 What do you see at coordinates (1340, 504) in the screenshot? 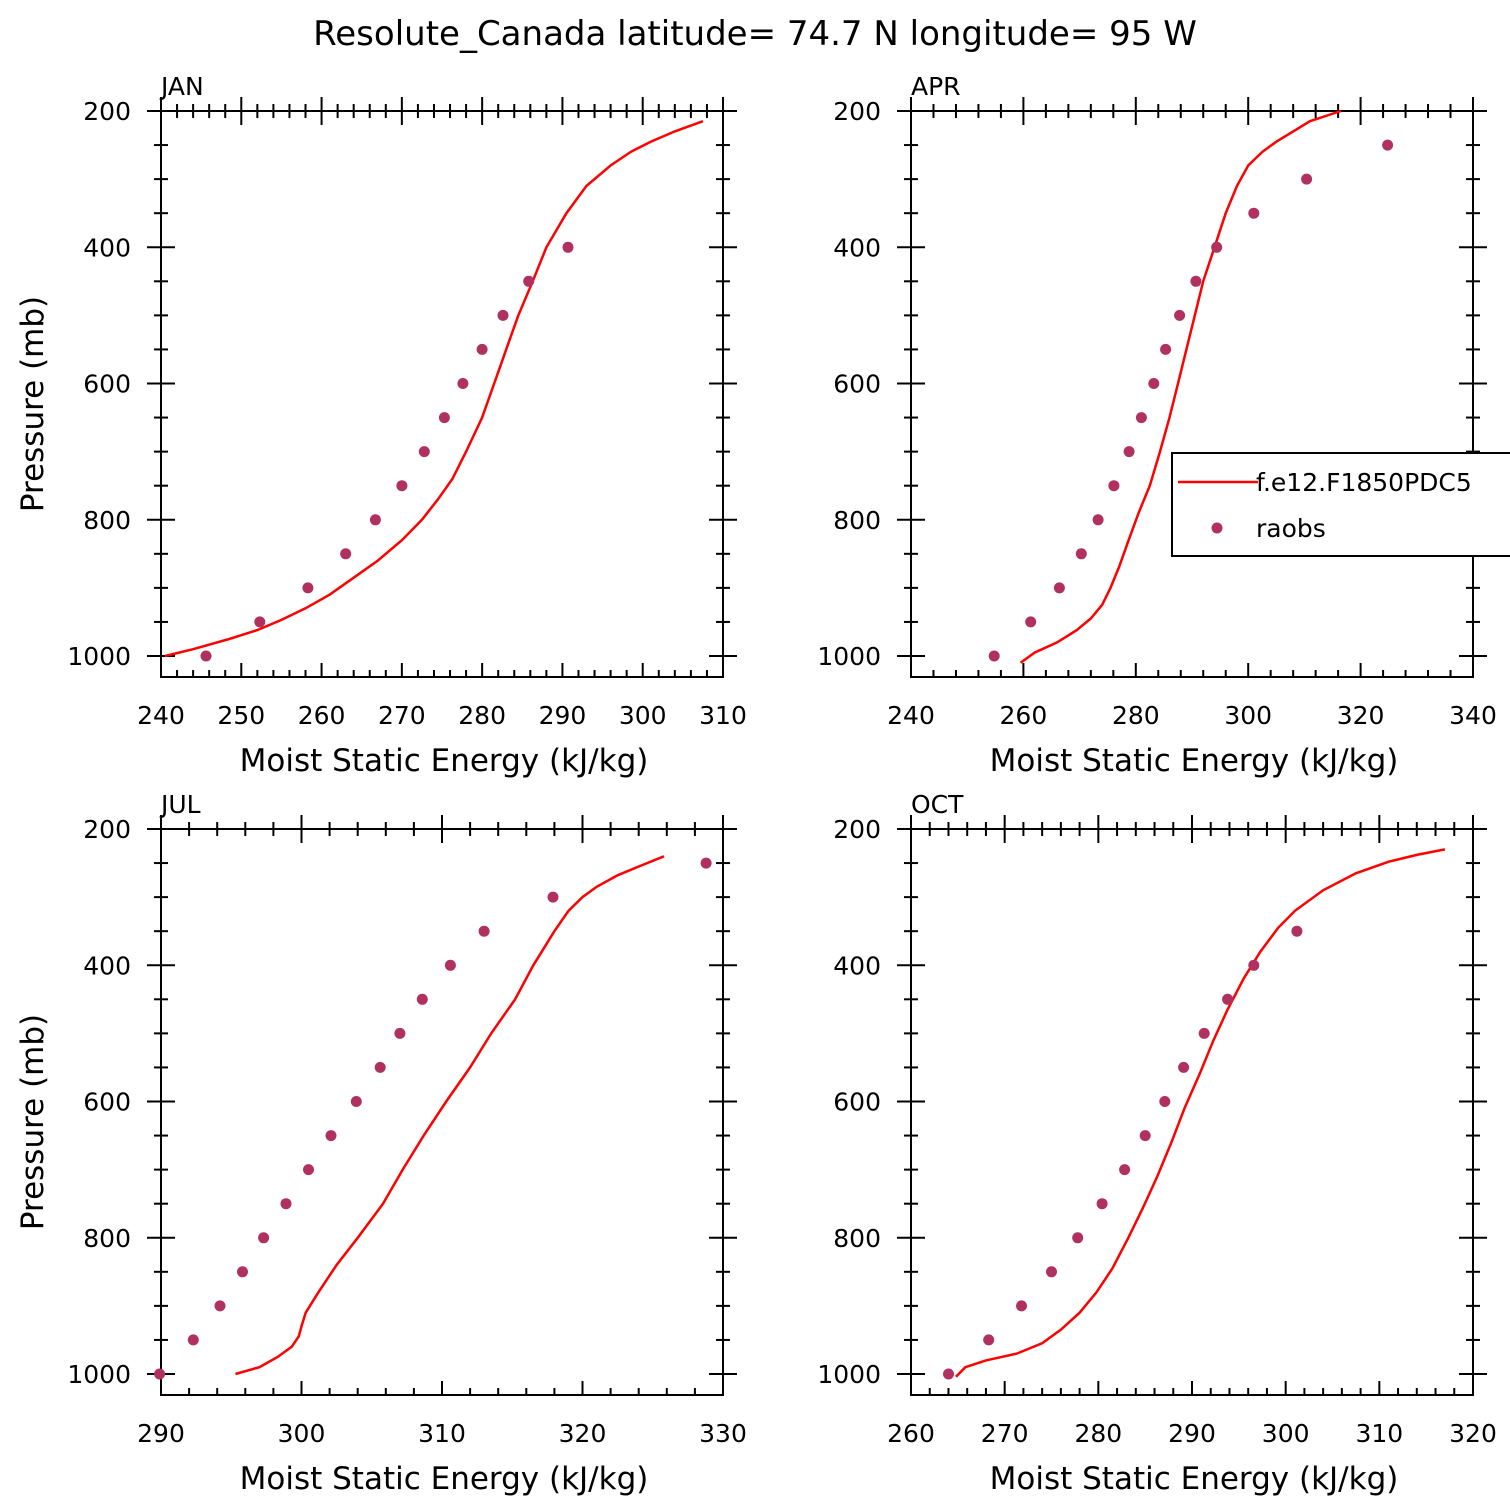
I see `legend: f.e12.F1850PDC5 raobs` at bounding box center [1340, 504].